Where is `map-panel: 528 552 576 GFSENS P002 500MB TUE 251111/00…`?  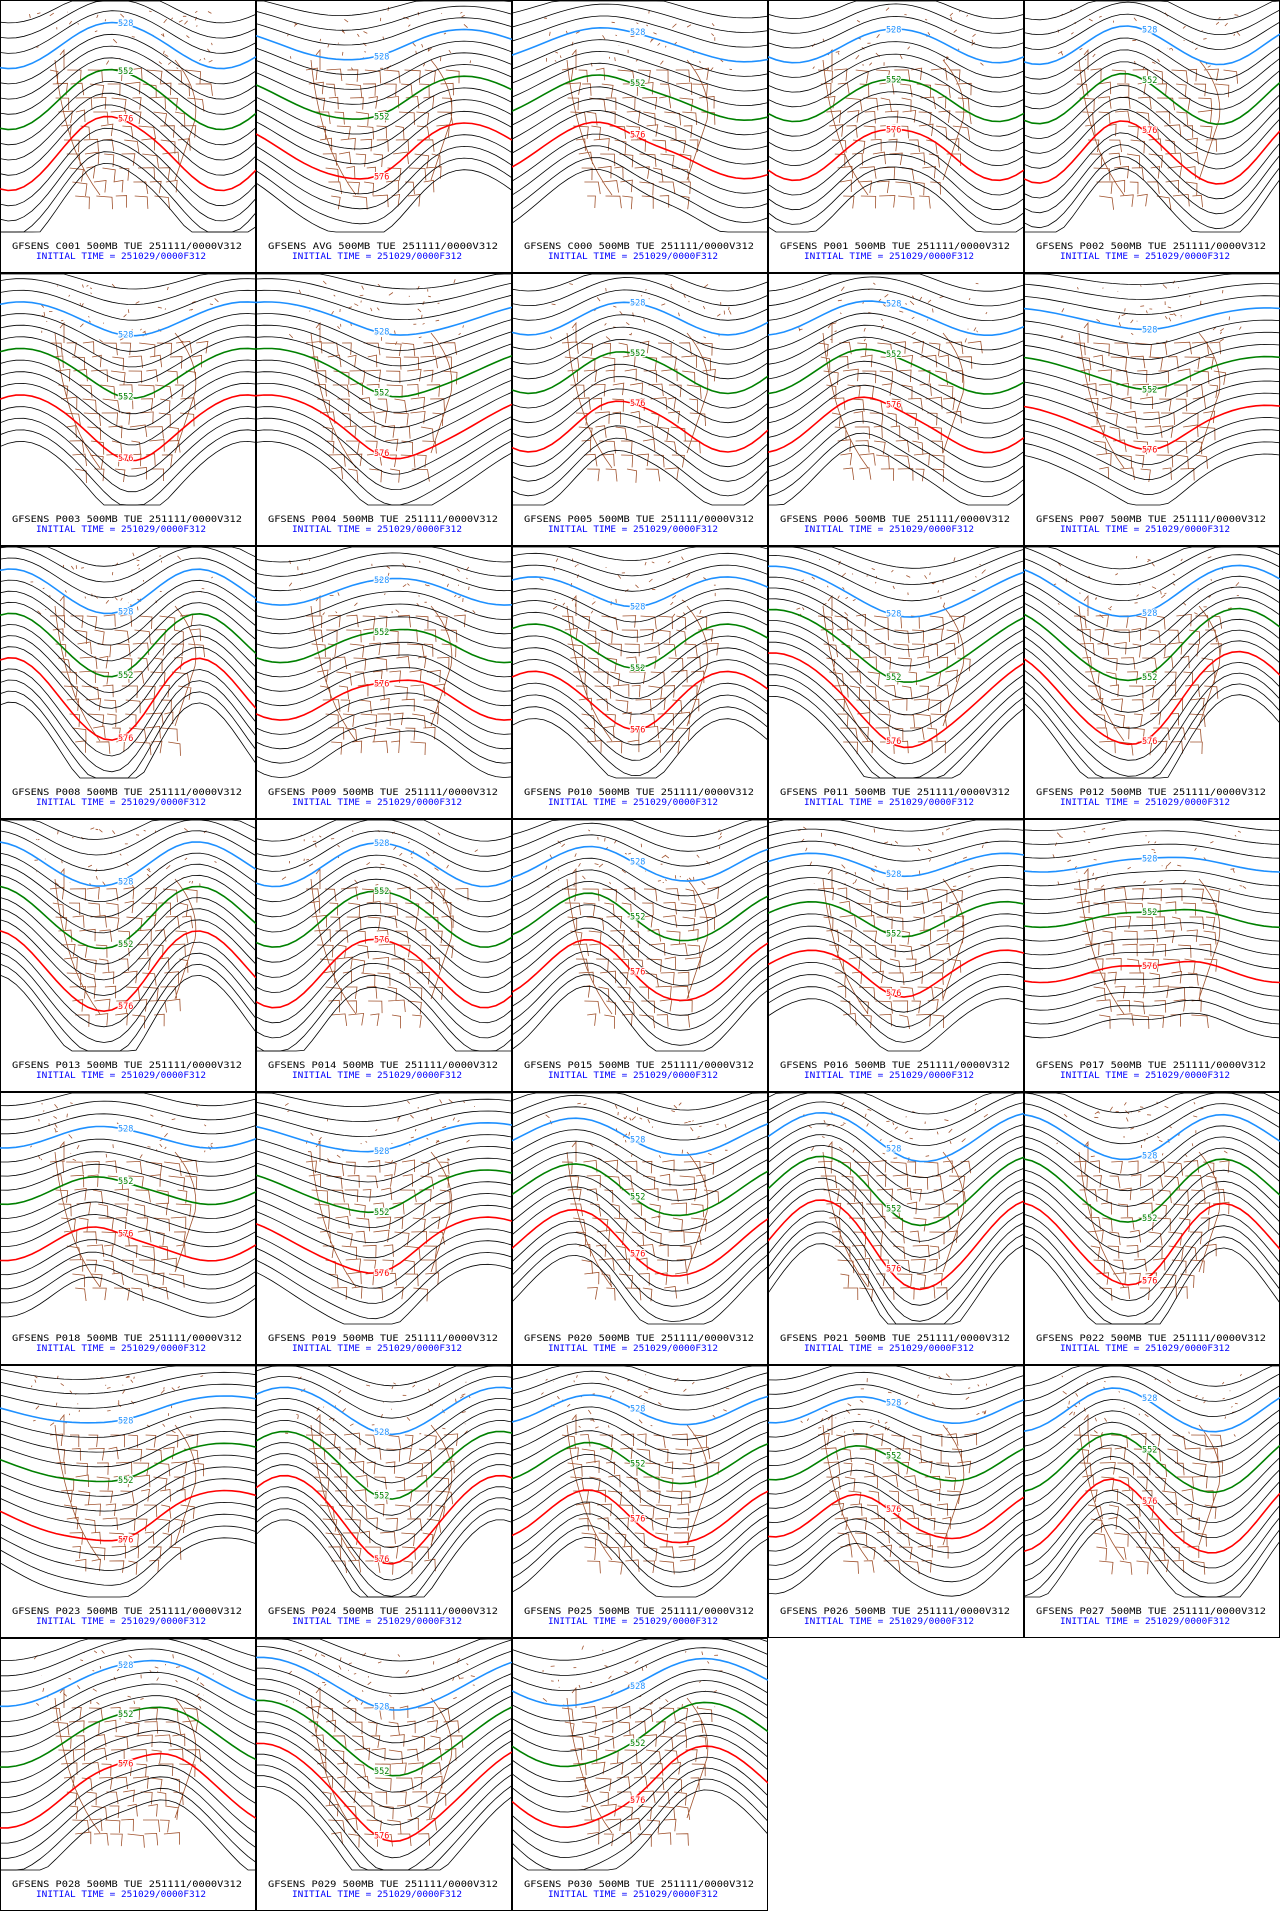
map-panel: 528 552 576 GFSENS P002 500MB TUE 251111/00… is located at coordinates (1152, 136).